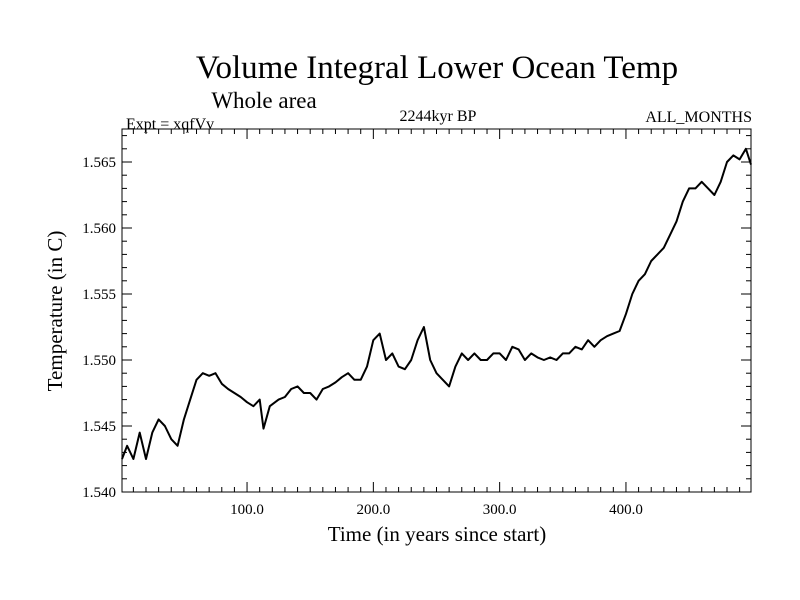 The height and width of the screenshot is (600, 800). What do you see at coordinates (99, 295) in the screenshot?
I see `y-tick-label: 1.555` at bounding box center [99, 295].